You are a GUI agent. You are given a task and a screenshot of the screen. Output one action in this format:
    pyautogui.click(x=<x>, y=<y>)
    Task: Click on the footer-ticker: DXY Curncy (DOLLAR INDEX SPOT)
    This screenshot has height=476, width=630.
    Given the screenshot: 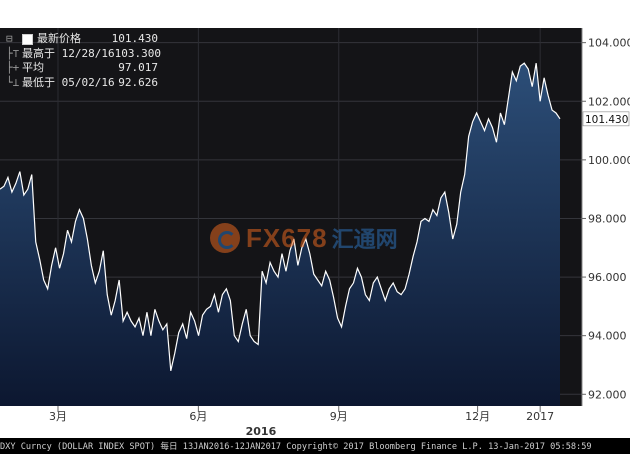 What is the action you would take?
    pyautogui.click(x=78, y=447)
    